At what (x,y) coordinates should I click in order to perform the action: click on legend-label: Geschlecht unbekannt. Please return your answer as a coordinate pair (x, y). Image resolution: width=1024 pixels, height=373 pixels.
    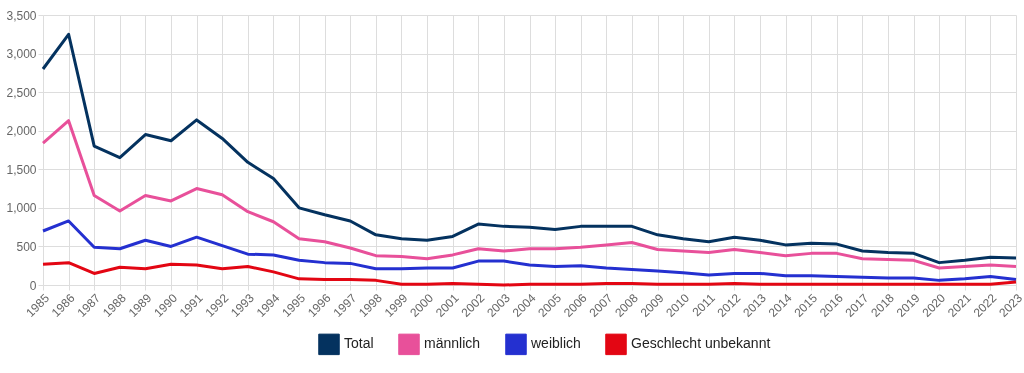
    Looking at the image, I should click on (701, 343).